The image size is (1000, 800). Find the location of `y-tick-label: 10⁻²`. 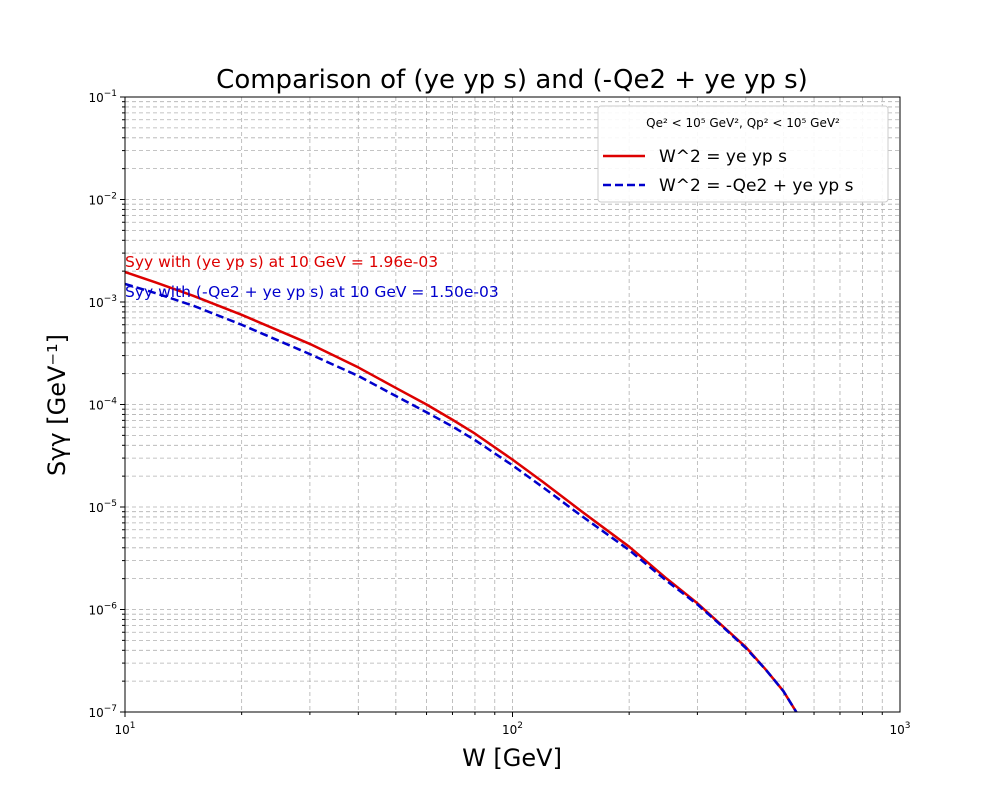

y-tick-label: 10⁻² is located at coordinates (102, 200).